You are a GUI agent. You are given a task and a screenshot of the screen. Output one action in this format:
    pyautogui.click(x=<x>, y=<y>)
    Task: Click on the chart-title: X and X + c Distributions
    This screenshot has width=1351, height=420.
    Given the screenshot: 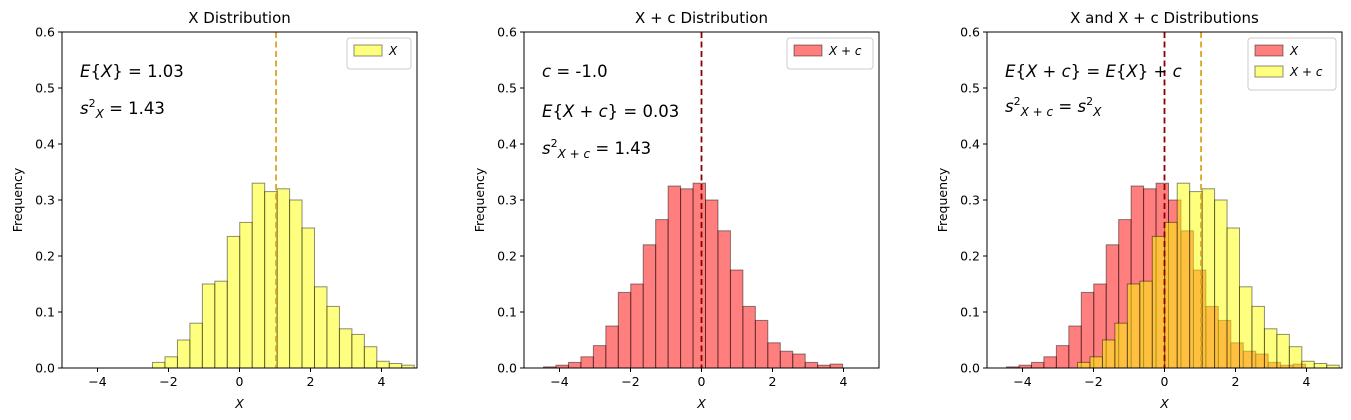 What is the action you would take?
    pyautogui.click(x=1164, y=18)
    